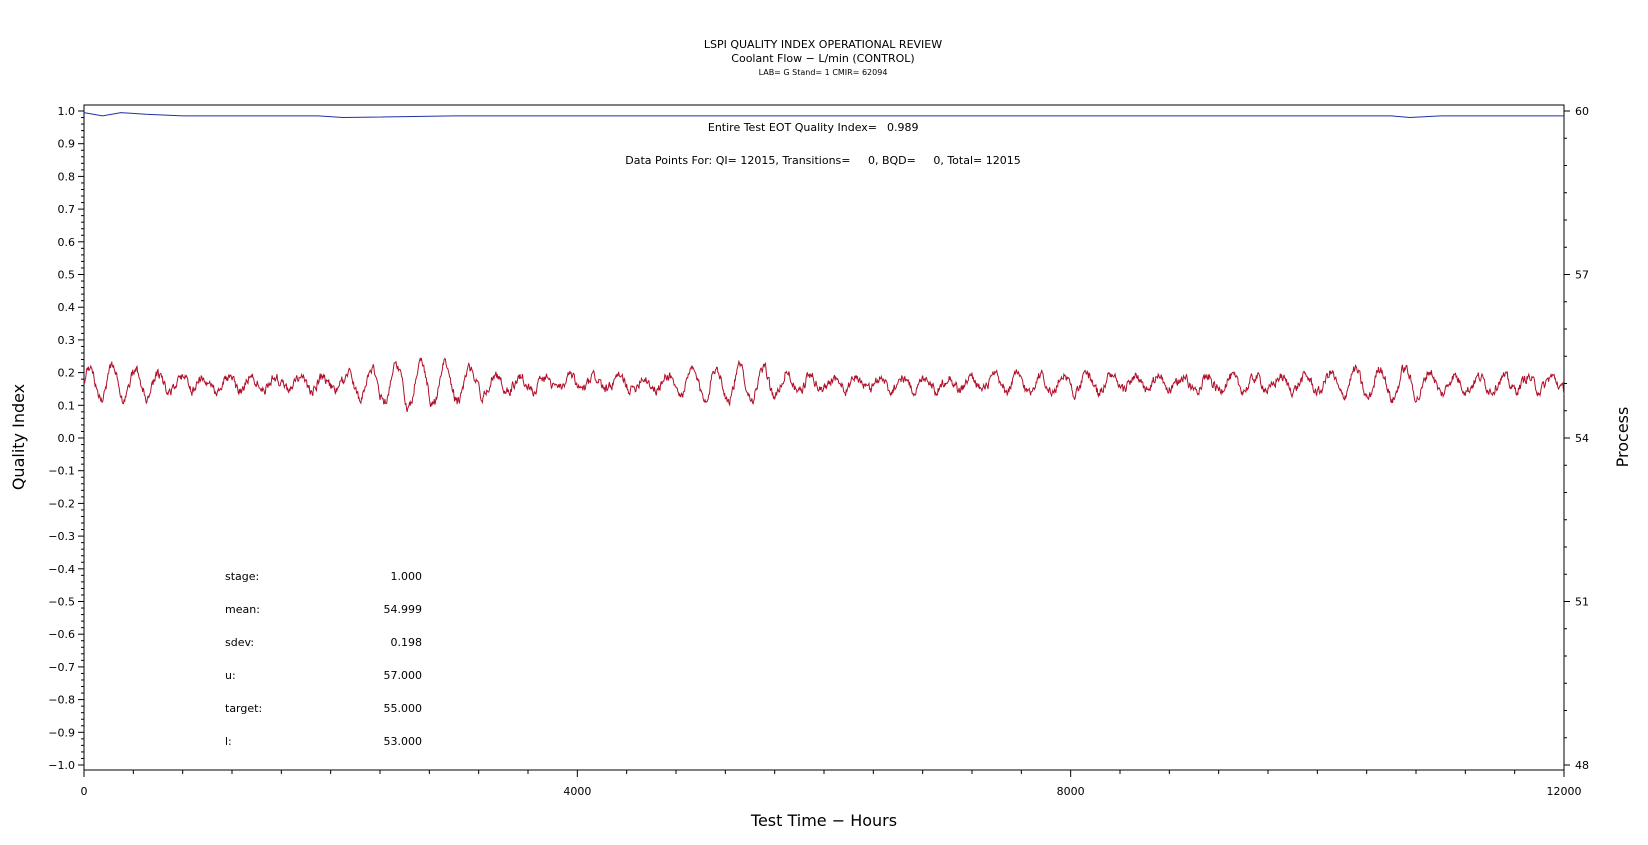 The height and width of the screenshot is (845, 1648). Describe the element at coordinates (823, 115) in the screenshot. I see `quality-index-series-line` at that location.